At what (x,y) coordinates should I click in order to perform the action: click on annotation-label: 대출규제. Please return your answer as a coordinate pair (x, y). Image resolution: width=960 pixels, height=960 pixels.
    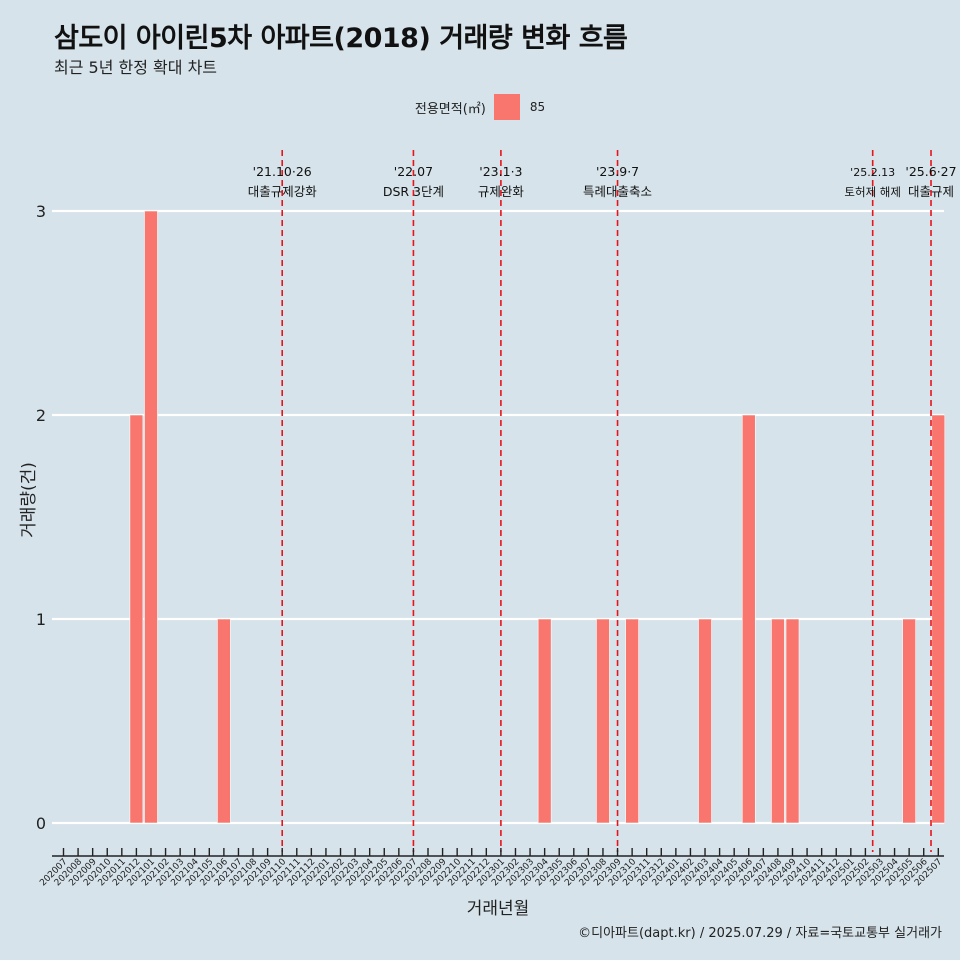
    Looking at the image, I should click on (931, 191).